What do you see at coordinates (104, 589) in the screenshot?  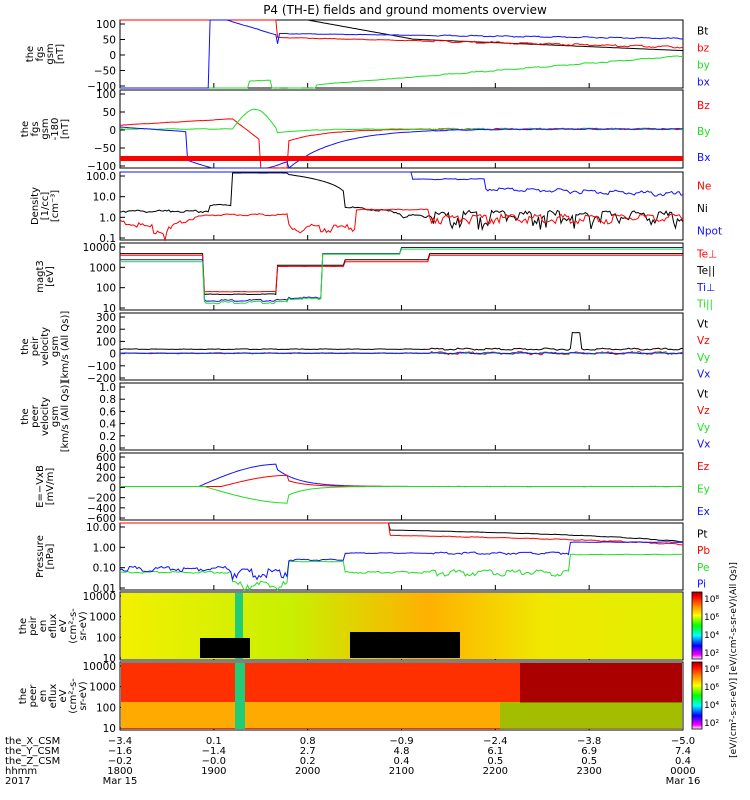 I see `y-tick-label: 0.01` at bounding box center [104, 589].